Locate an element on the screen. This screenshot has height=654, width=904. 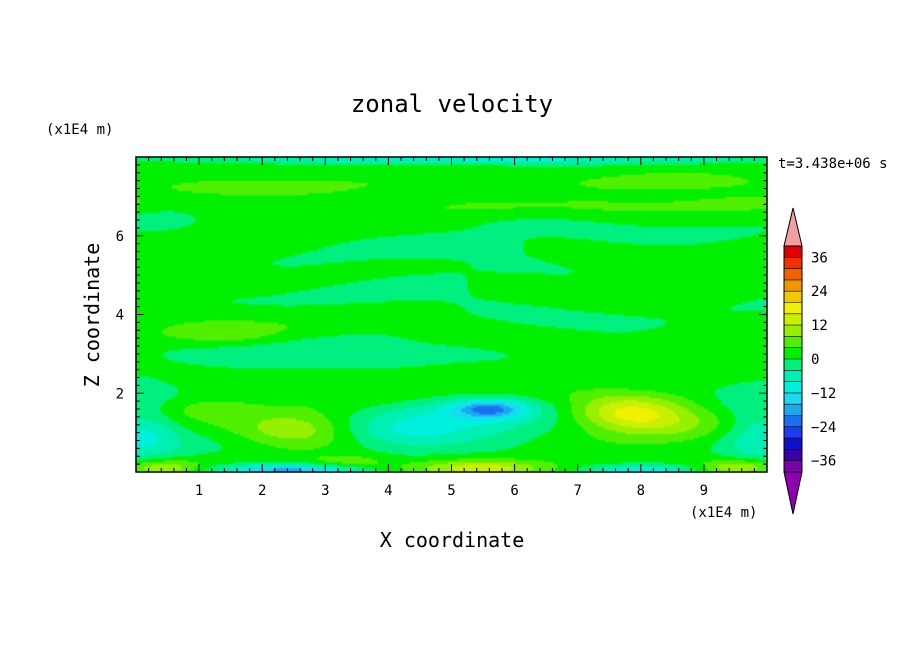
x-tick-label: 3 is located at coordinates (325, 491).